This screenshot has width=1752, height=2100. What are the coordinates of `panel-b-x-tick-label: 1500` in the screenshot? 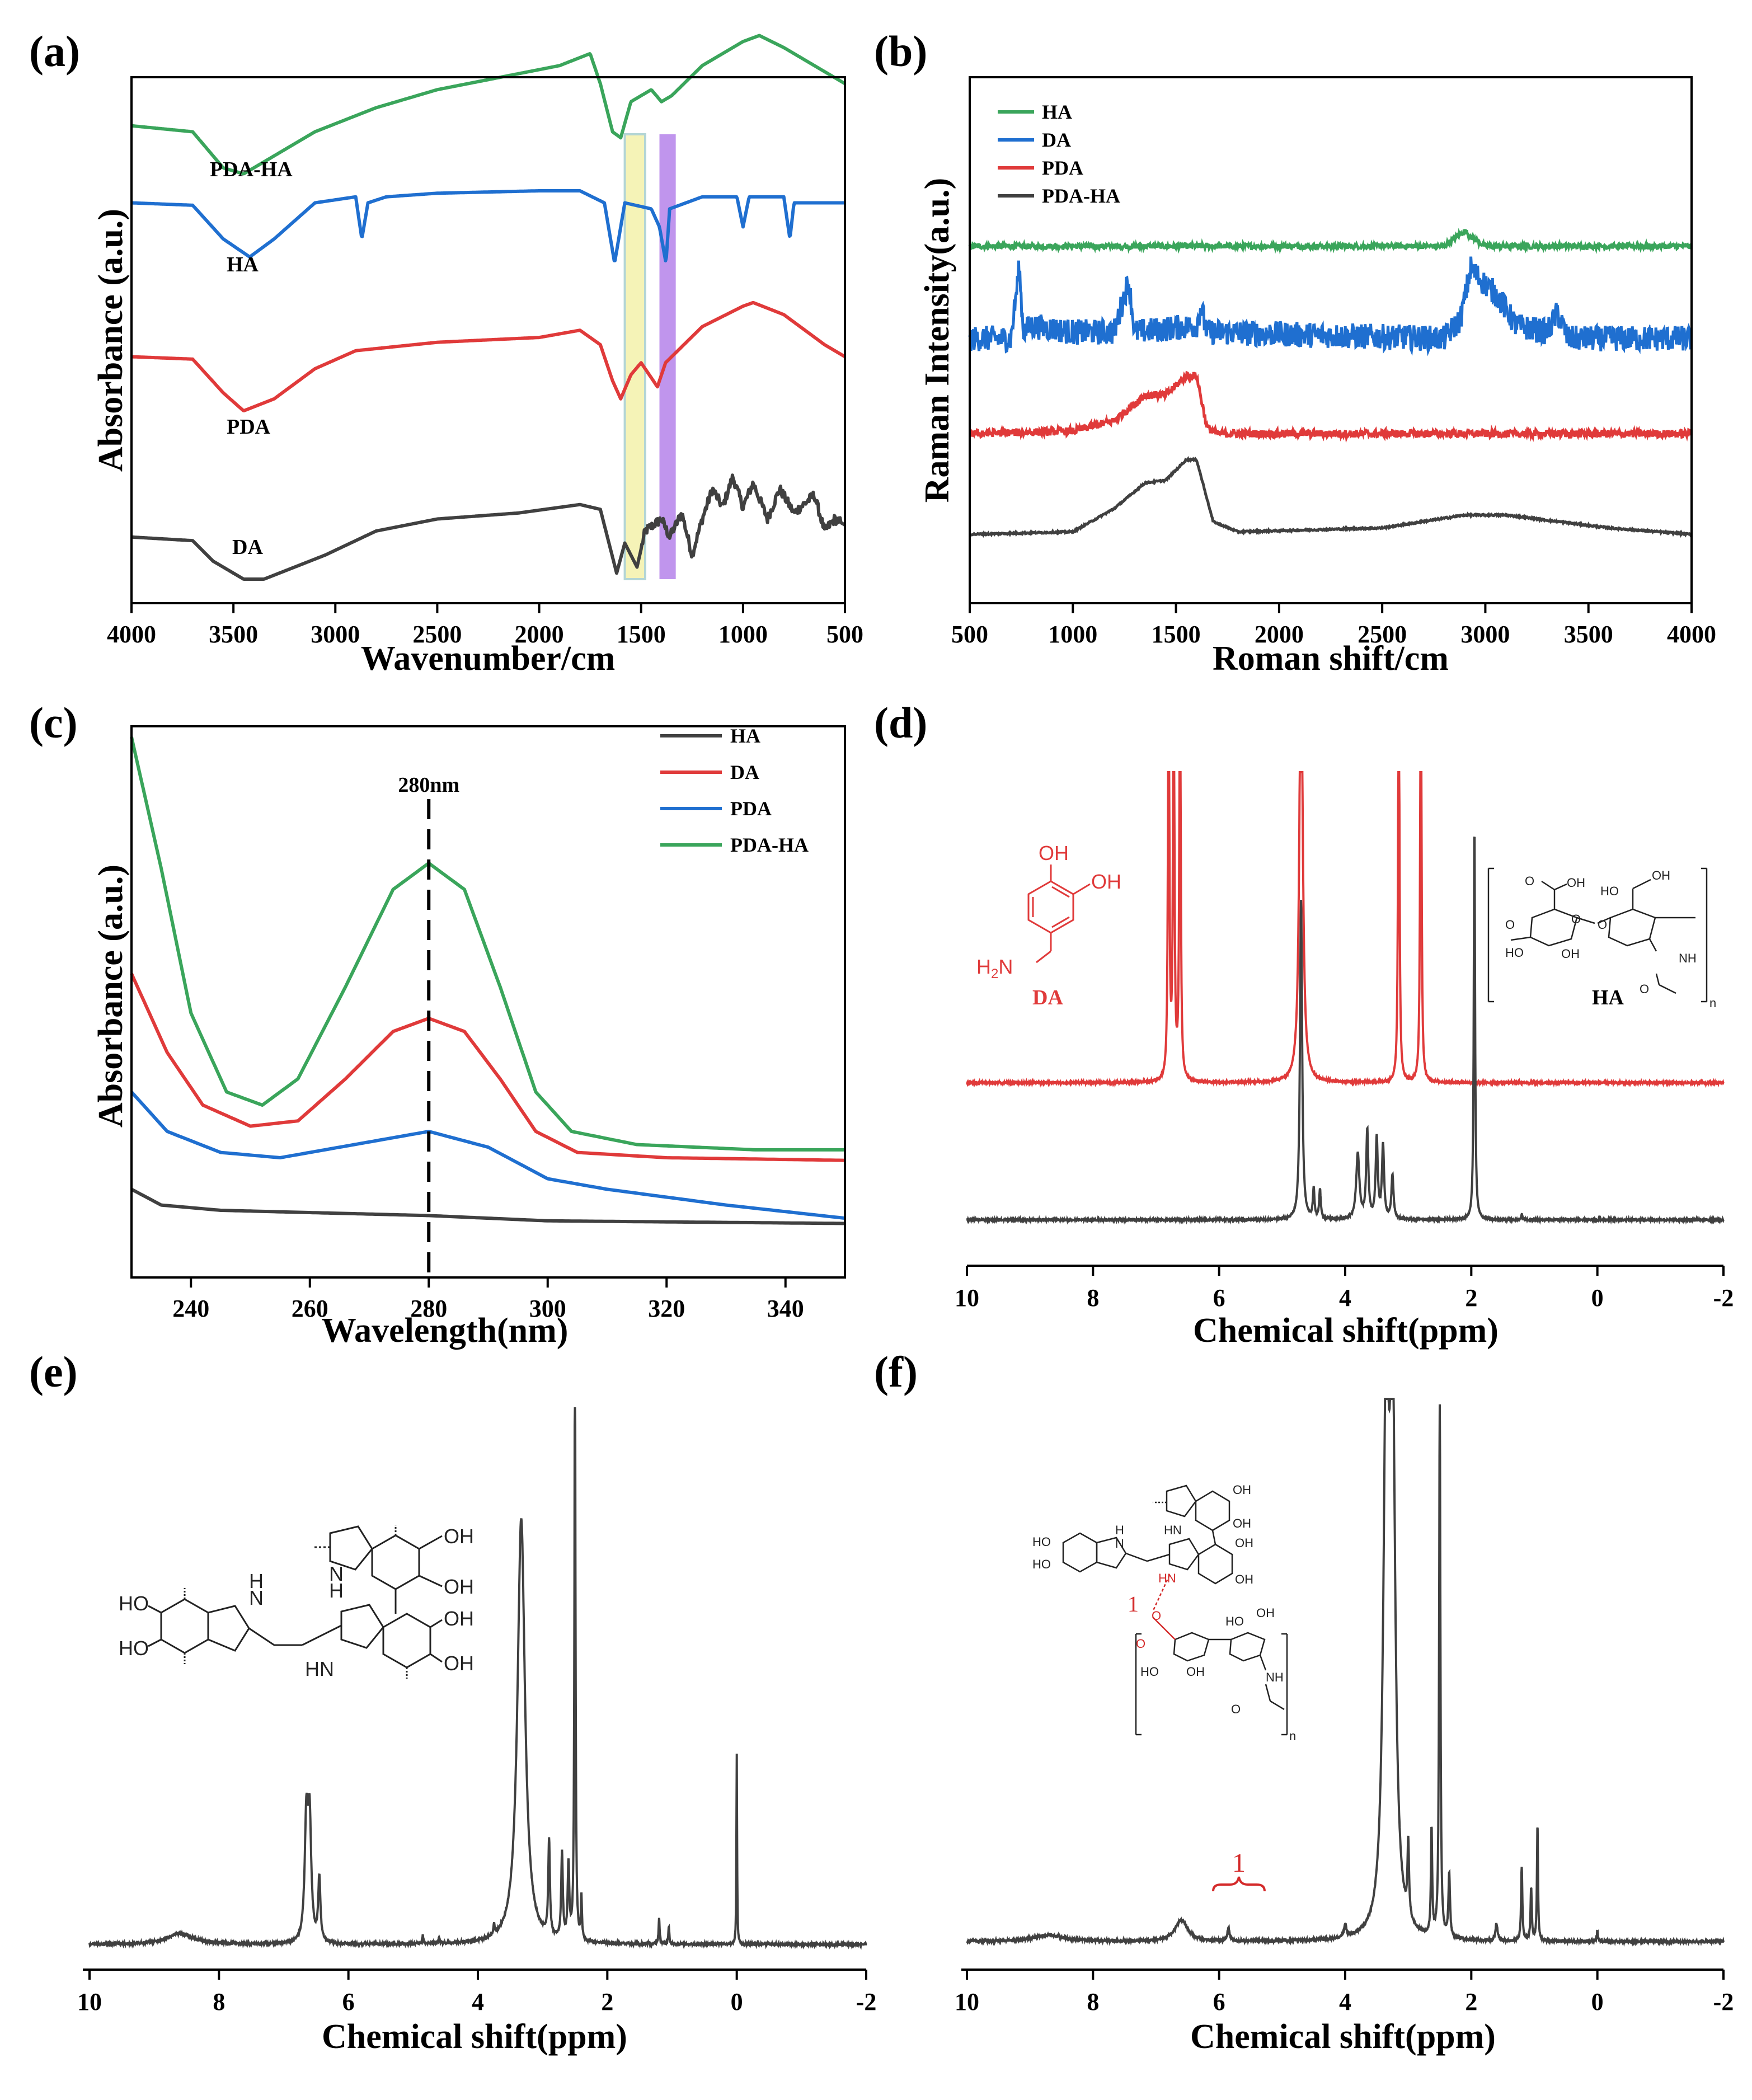 It's located at (1177, 635).